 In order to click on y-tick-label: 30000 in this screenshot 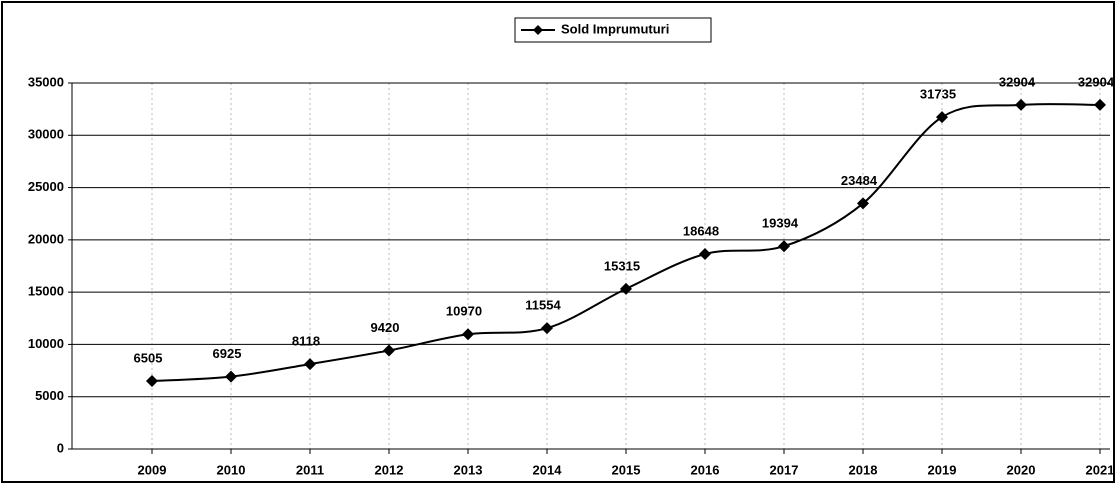, I will do `click(46, 134)`.